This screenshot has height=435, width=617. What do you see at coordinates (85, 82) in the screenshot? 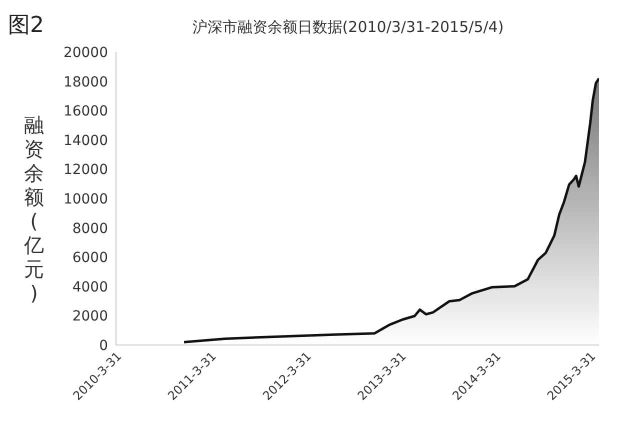
I see `y-tick-label: 18000` at bounding box center [85, 82].